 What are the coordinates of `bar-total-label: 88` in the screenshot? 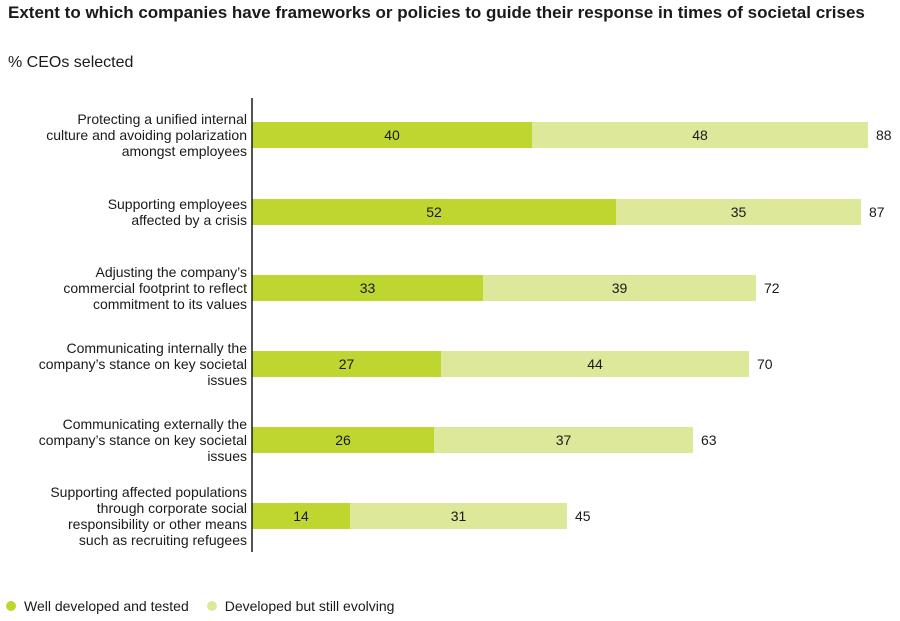 It's located at (884, 135).